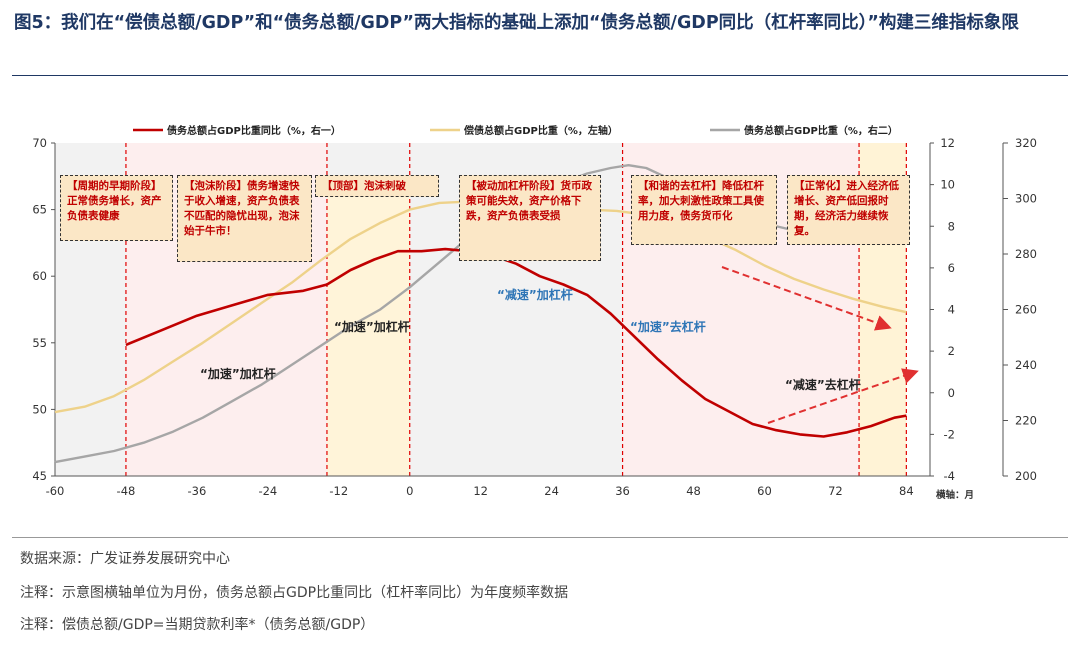  What do you see at coordinates (244, 218) in the screenshot?
I see `stage-annotation: 【泡沫阶段】债务增速快于收入增速，资产负债表不匹配的隐忧出现，泡沫始于牛市！` at bounding box center [244, 218].